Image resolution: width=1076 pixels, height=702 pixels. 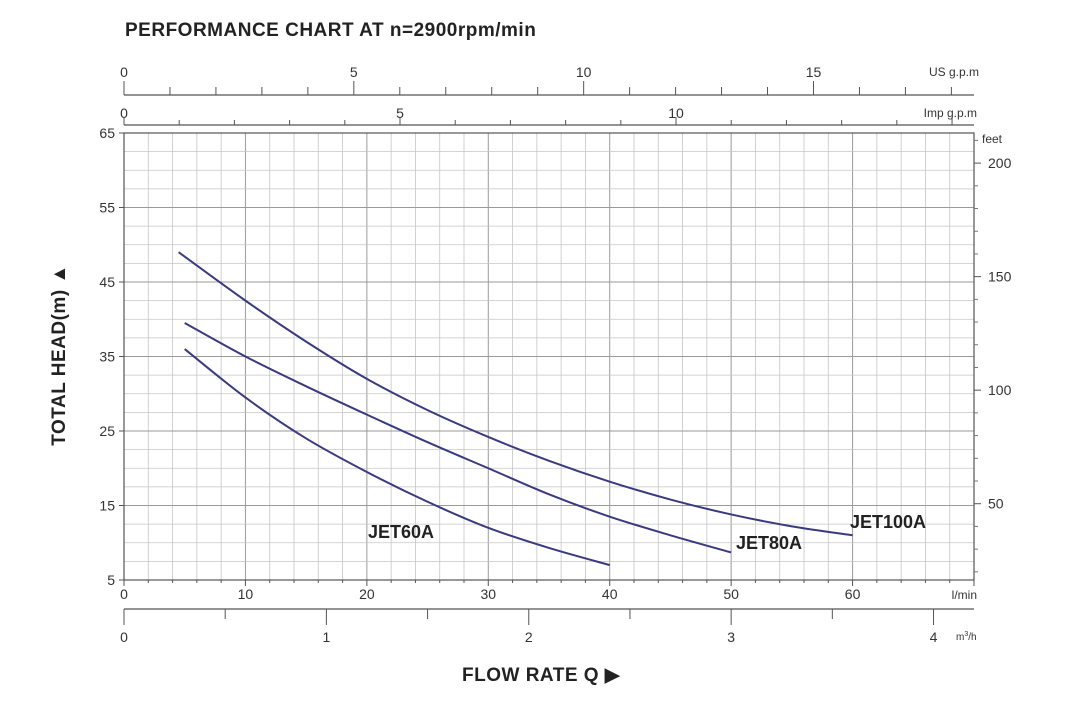 I want to click on m3h-tick-label: 2, so click(x=529, y=637).